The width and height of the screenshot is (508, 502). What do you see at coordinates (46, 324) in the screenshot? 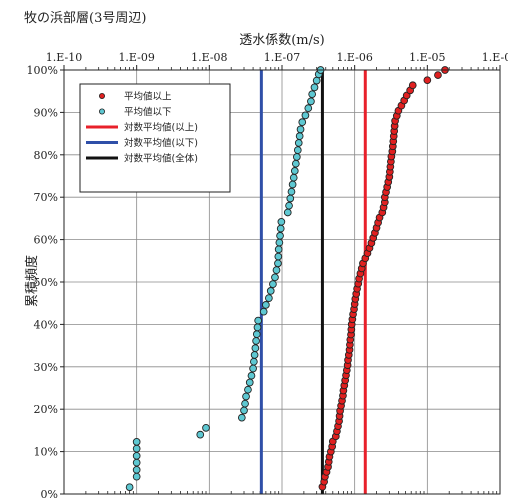
I see `y-tick-label: 40%` at bounding box center [46, 324].